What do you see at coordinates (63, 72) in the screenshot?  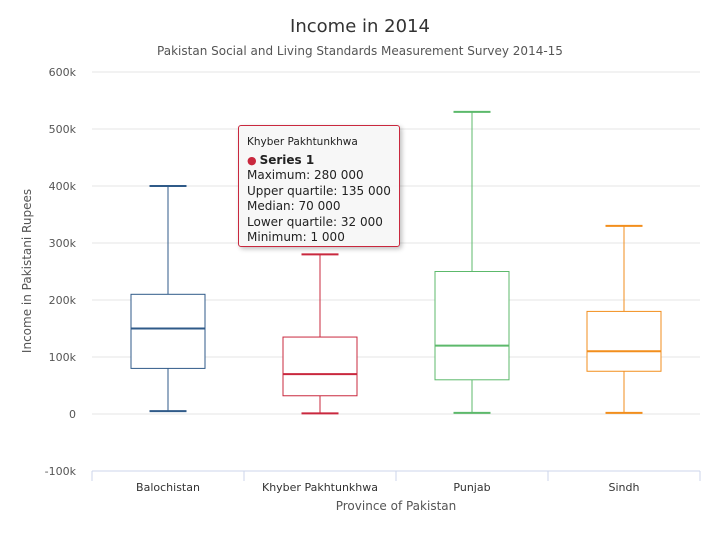 I see `y-tick-label: 600k` at bounding box center [63, 72].